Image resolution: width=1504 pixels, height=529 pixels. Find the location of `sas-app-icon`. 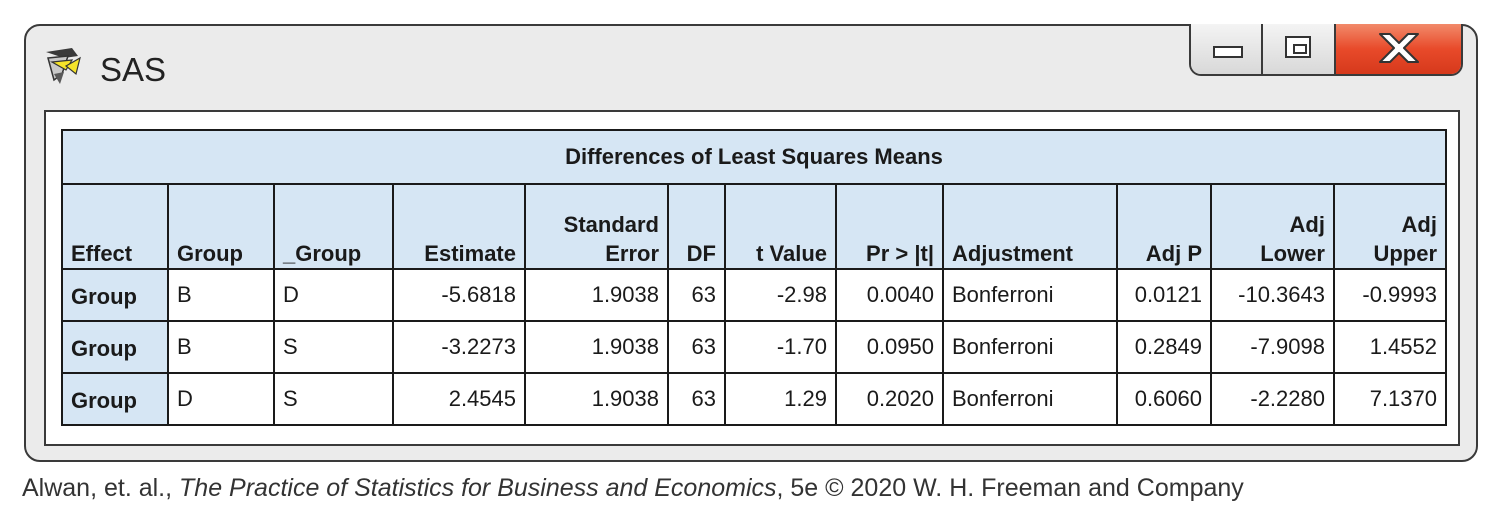

sas-app-icon is located at coordinates (63, 66).